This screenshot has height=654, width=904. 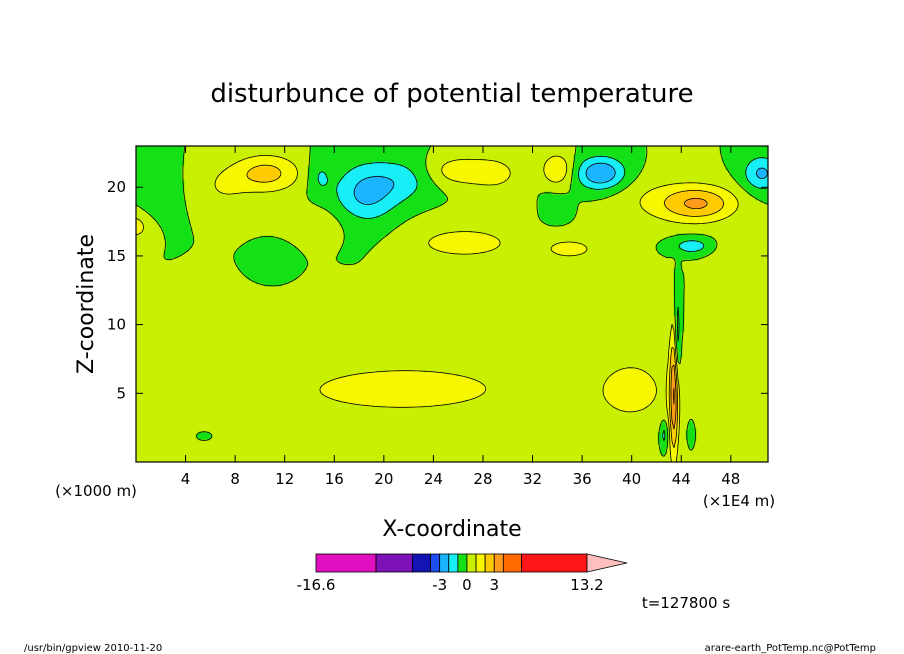 I want to click on x-tick-label: 48, so click(x=730, y=479).